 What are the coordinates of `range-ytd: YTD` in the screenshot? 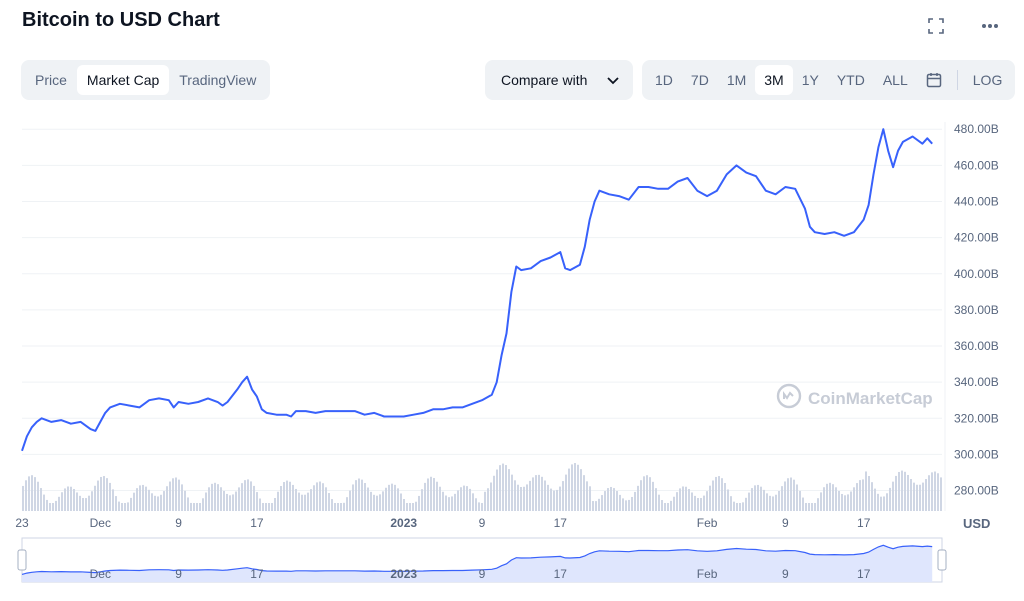 It's located at (850, 80).